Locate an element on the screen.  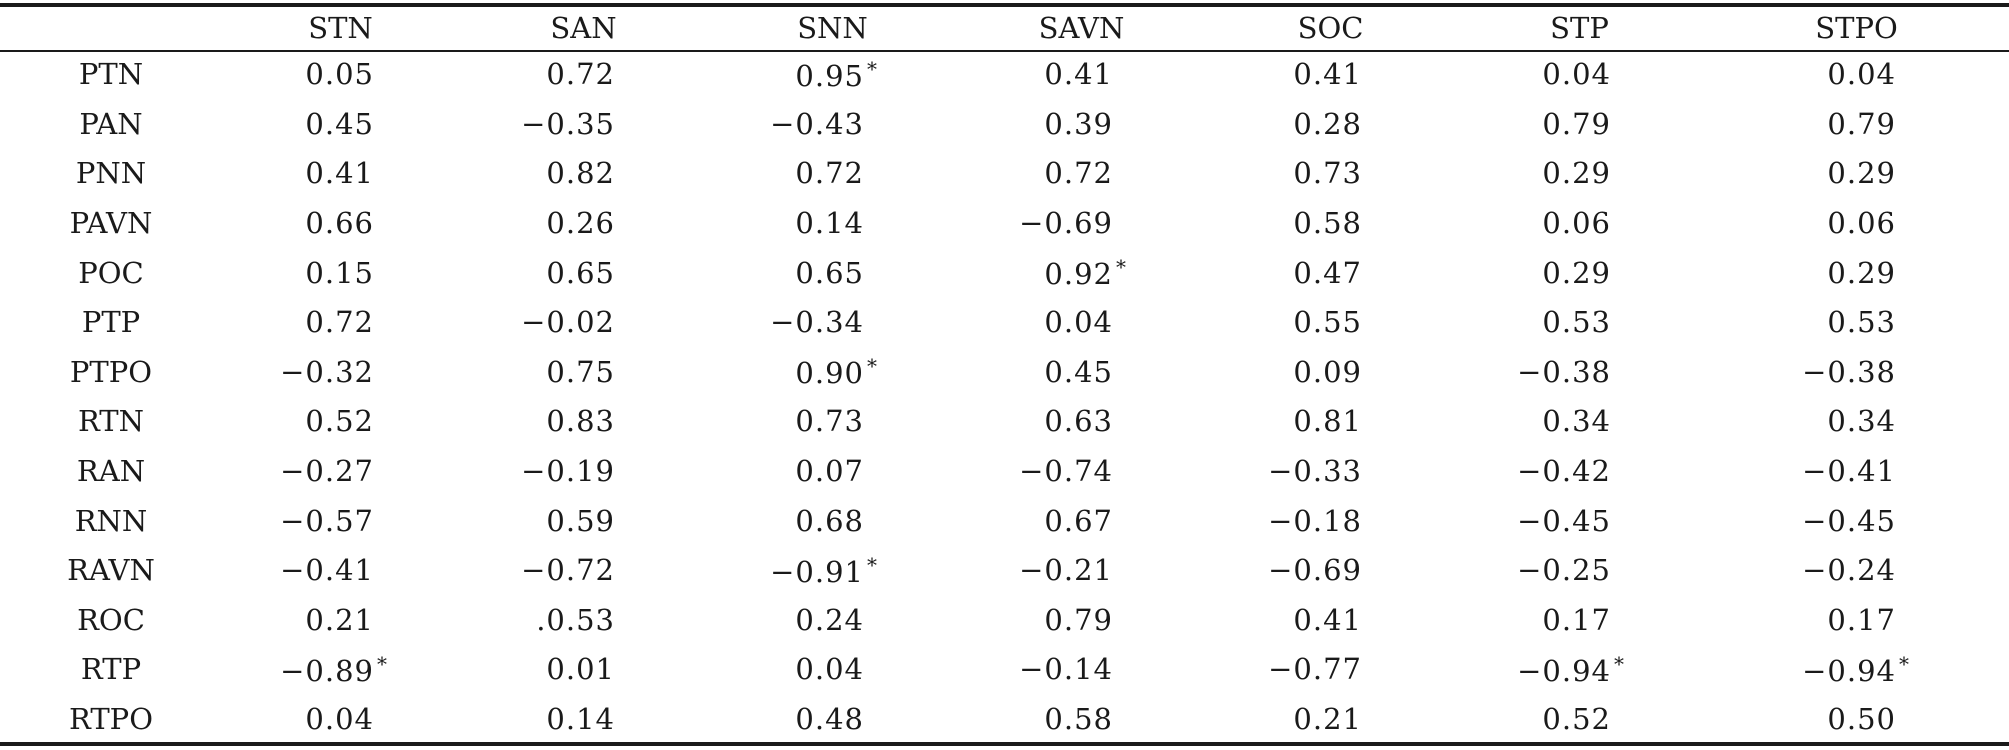
cell-value: 0.72 is located at coordinates (339, 322).